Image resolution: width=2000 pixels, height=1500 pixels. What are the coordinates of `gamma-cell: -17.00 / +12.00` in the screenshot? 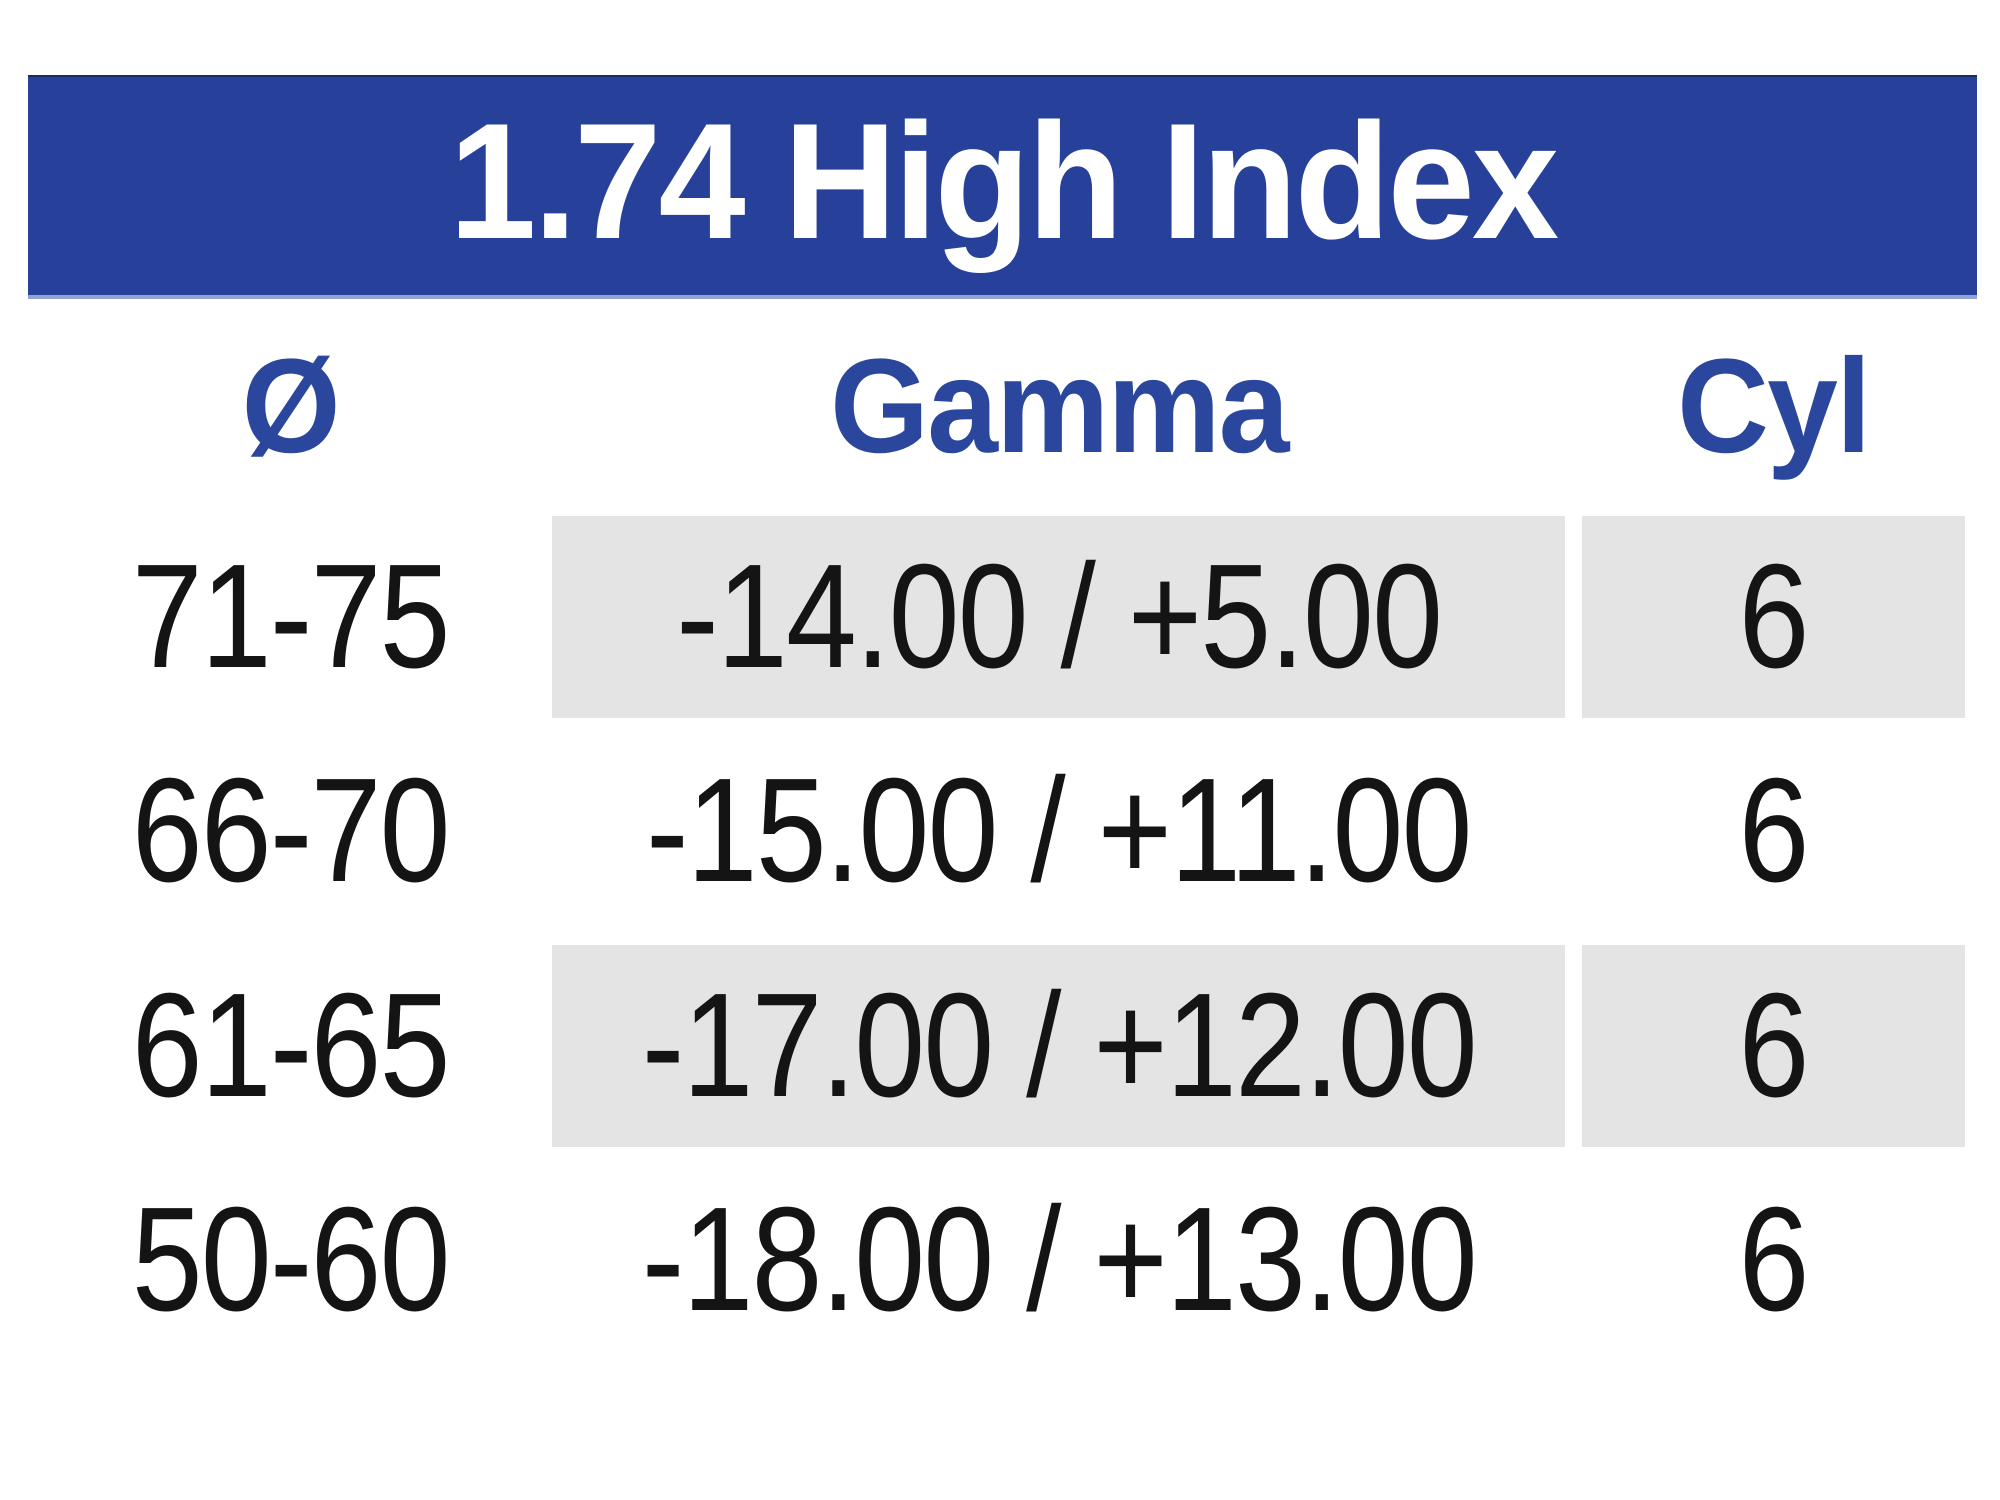 It's located at (1058, 1046).